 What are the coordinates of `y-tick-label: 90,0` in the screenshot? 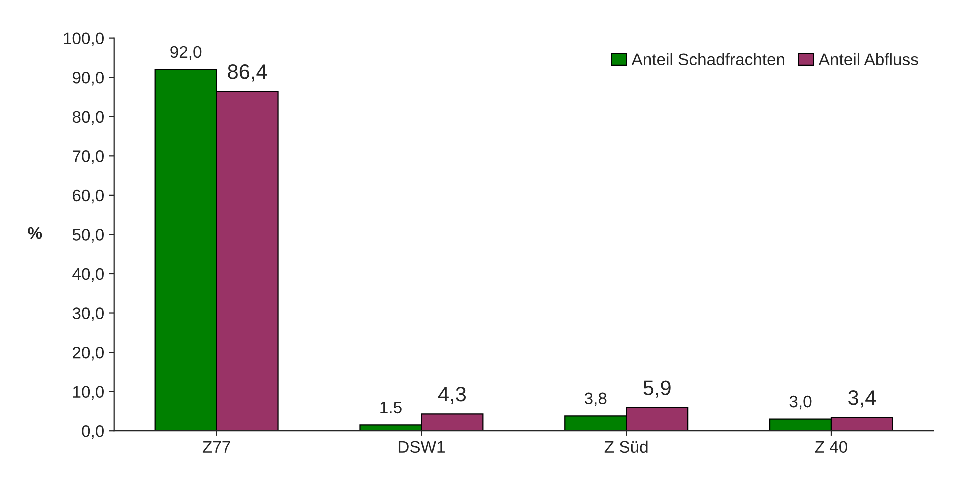 It's located at (88, 79).